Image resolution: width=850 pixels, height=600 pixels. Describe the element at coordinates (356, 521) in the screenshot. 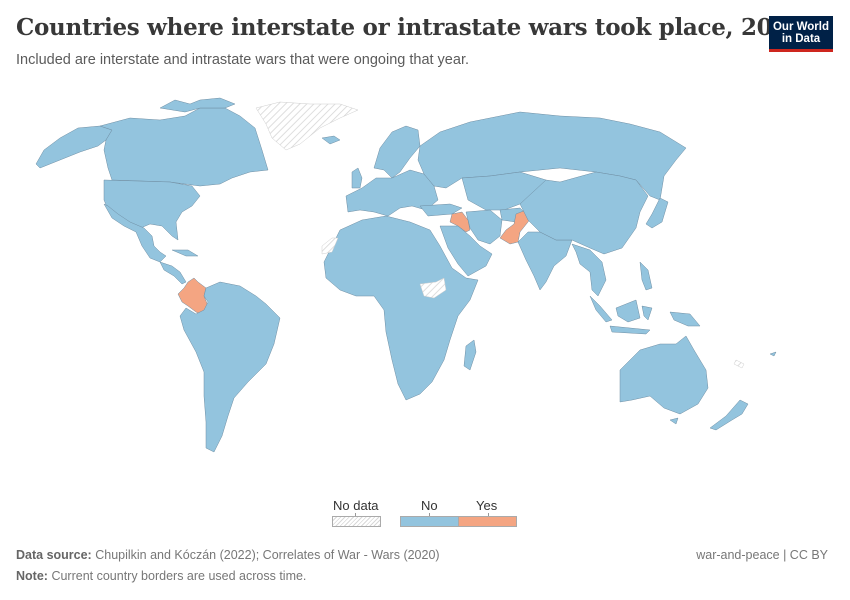

I see `legend-no-data-swatch` at that location.